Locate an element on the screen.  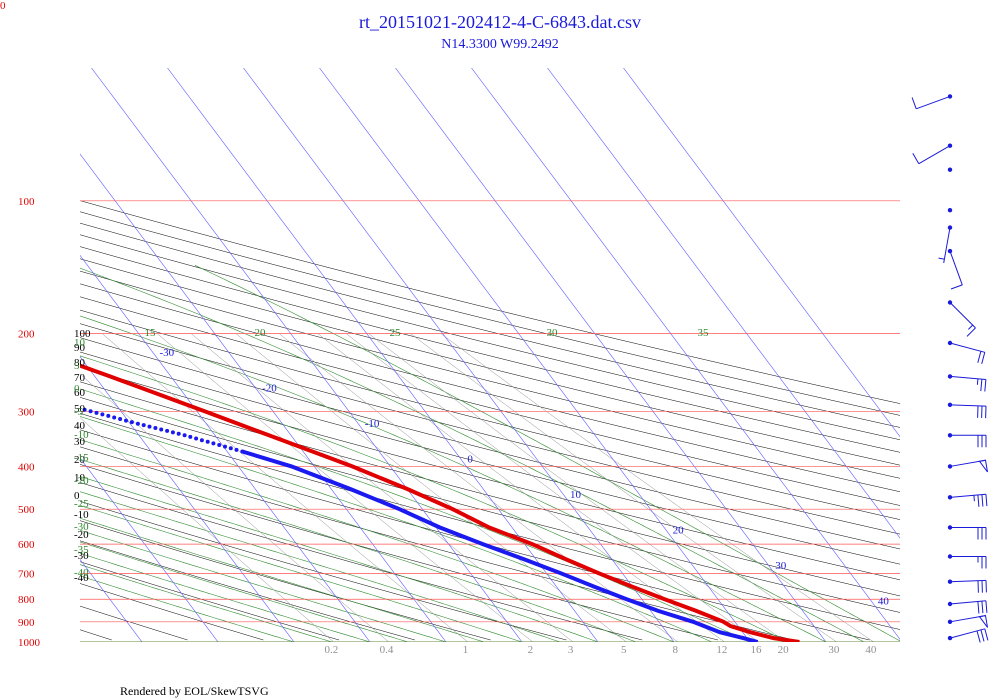
theta-left-label: 30 is located at coordinates (80, 442).